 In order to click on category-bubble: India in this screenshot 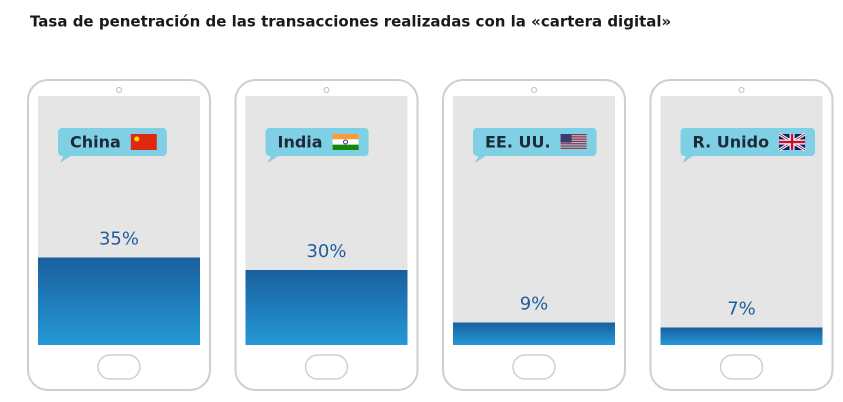, I will do `click(317, 145)`.